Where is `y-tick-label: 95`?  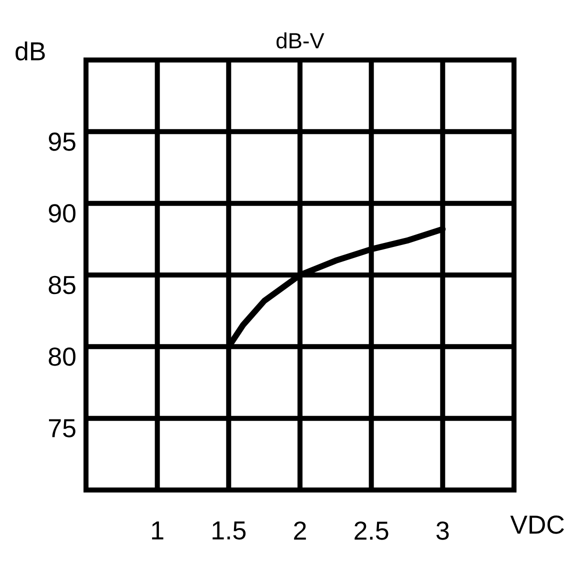 y-tick-label: 95 is located at coordinates (62, 141).